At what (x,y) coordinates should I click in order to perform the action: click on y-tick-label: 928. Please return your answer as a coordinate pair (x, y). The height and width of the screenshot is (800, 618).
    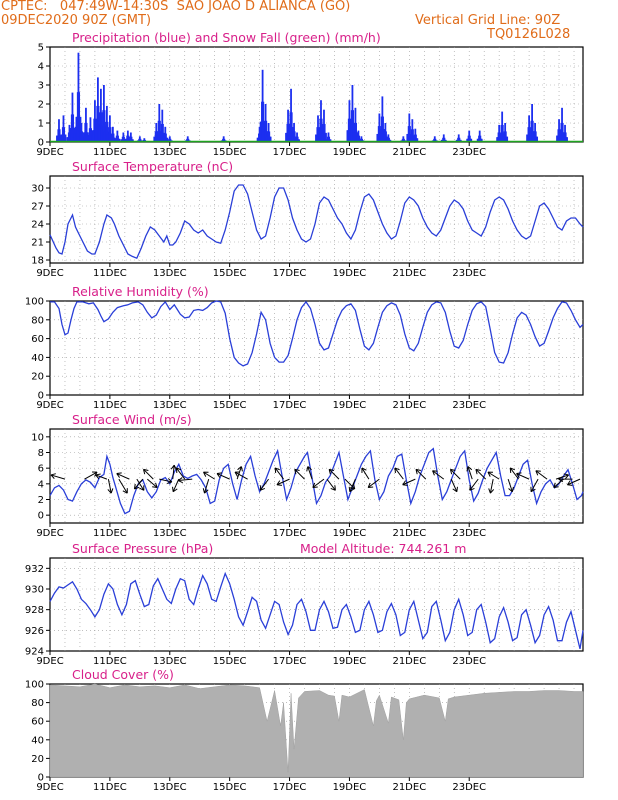
    Looking at the image, I should click on (34, 610).